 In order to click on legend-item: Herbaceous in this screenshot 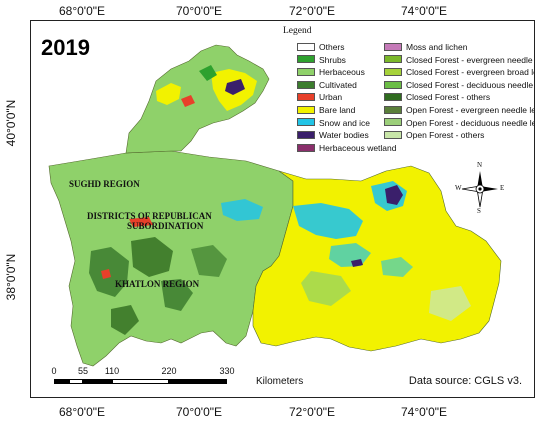, I will do `click(347, 71)`.